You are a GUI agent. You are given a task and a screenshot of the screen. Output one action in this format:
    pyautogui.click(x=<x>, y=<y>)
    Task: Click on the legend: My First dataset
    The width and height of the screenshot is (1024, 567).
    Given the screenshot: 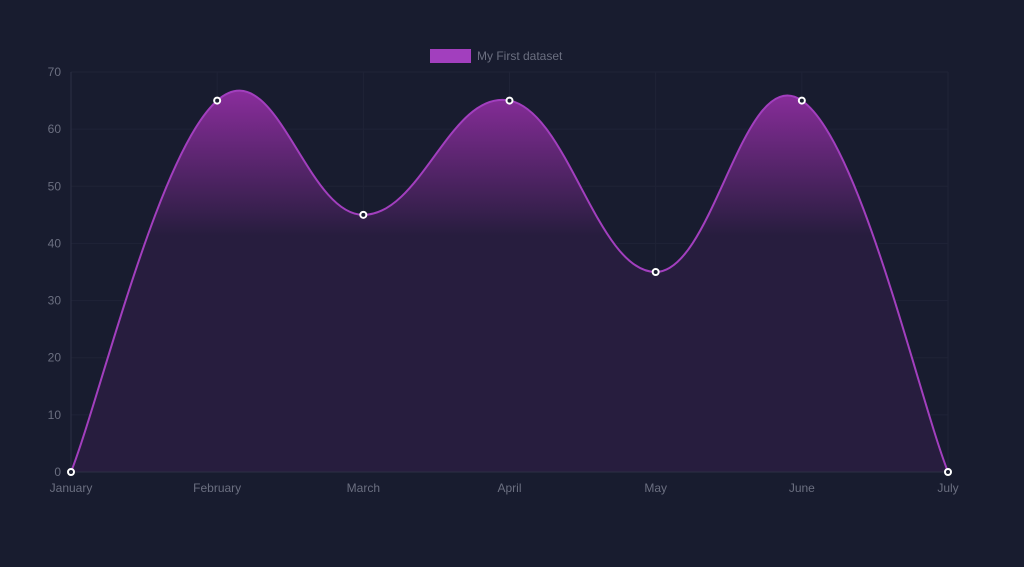 What is the action you would take?
    pyautogui.click(x=496, y=56)
    